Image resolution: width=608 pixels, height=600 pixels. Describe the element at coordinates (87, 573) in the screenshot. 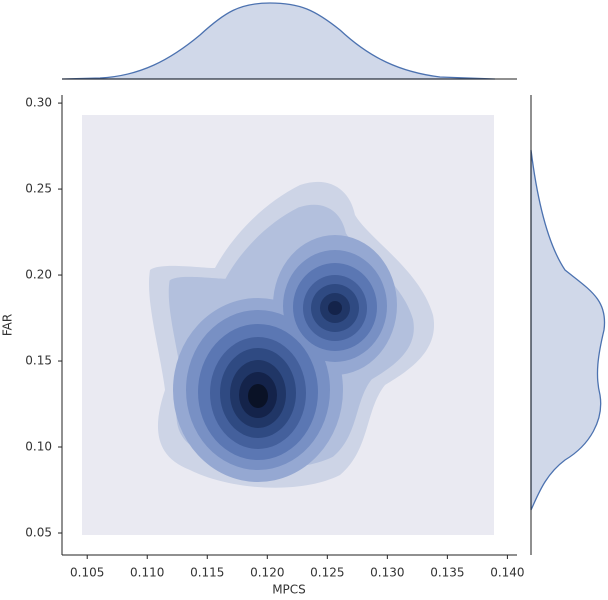

I see `x-tick-label: 0.105` at that location.